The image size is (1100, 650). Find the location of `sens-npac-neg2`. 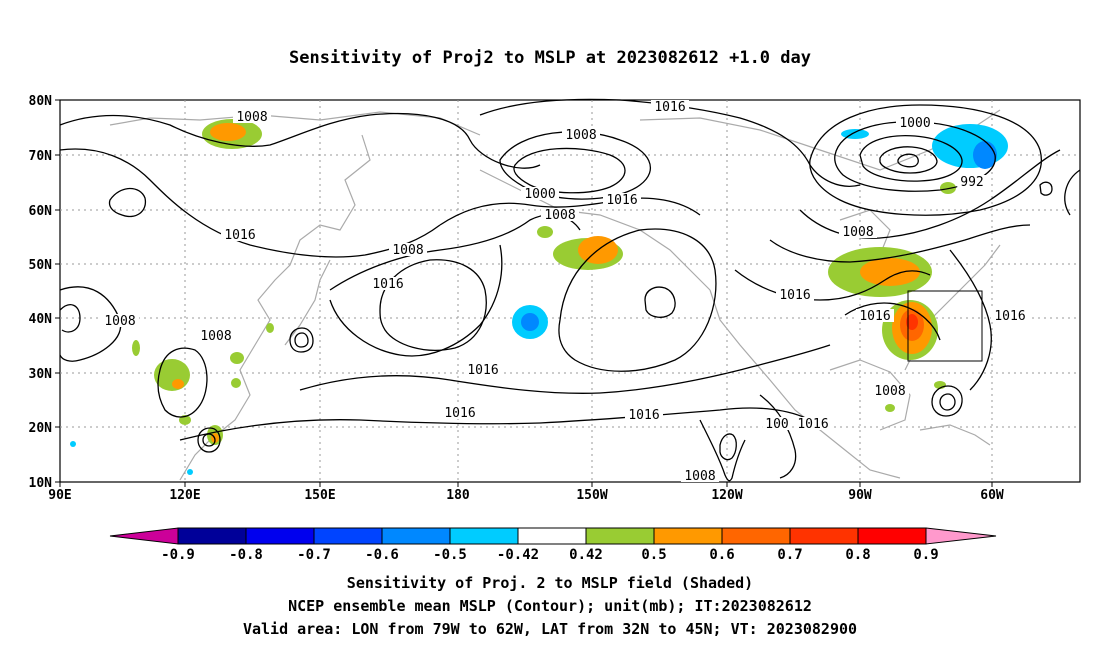

sens-npac-neg2 is located at coordinates (530, 322).